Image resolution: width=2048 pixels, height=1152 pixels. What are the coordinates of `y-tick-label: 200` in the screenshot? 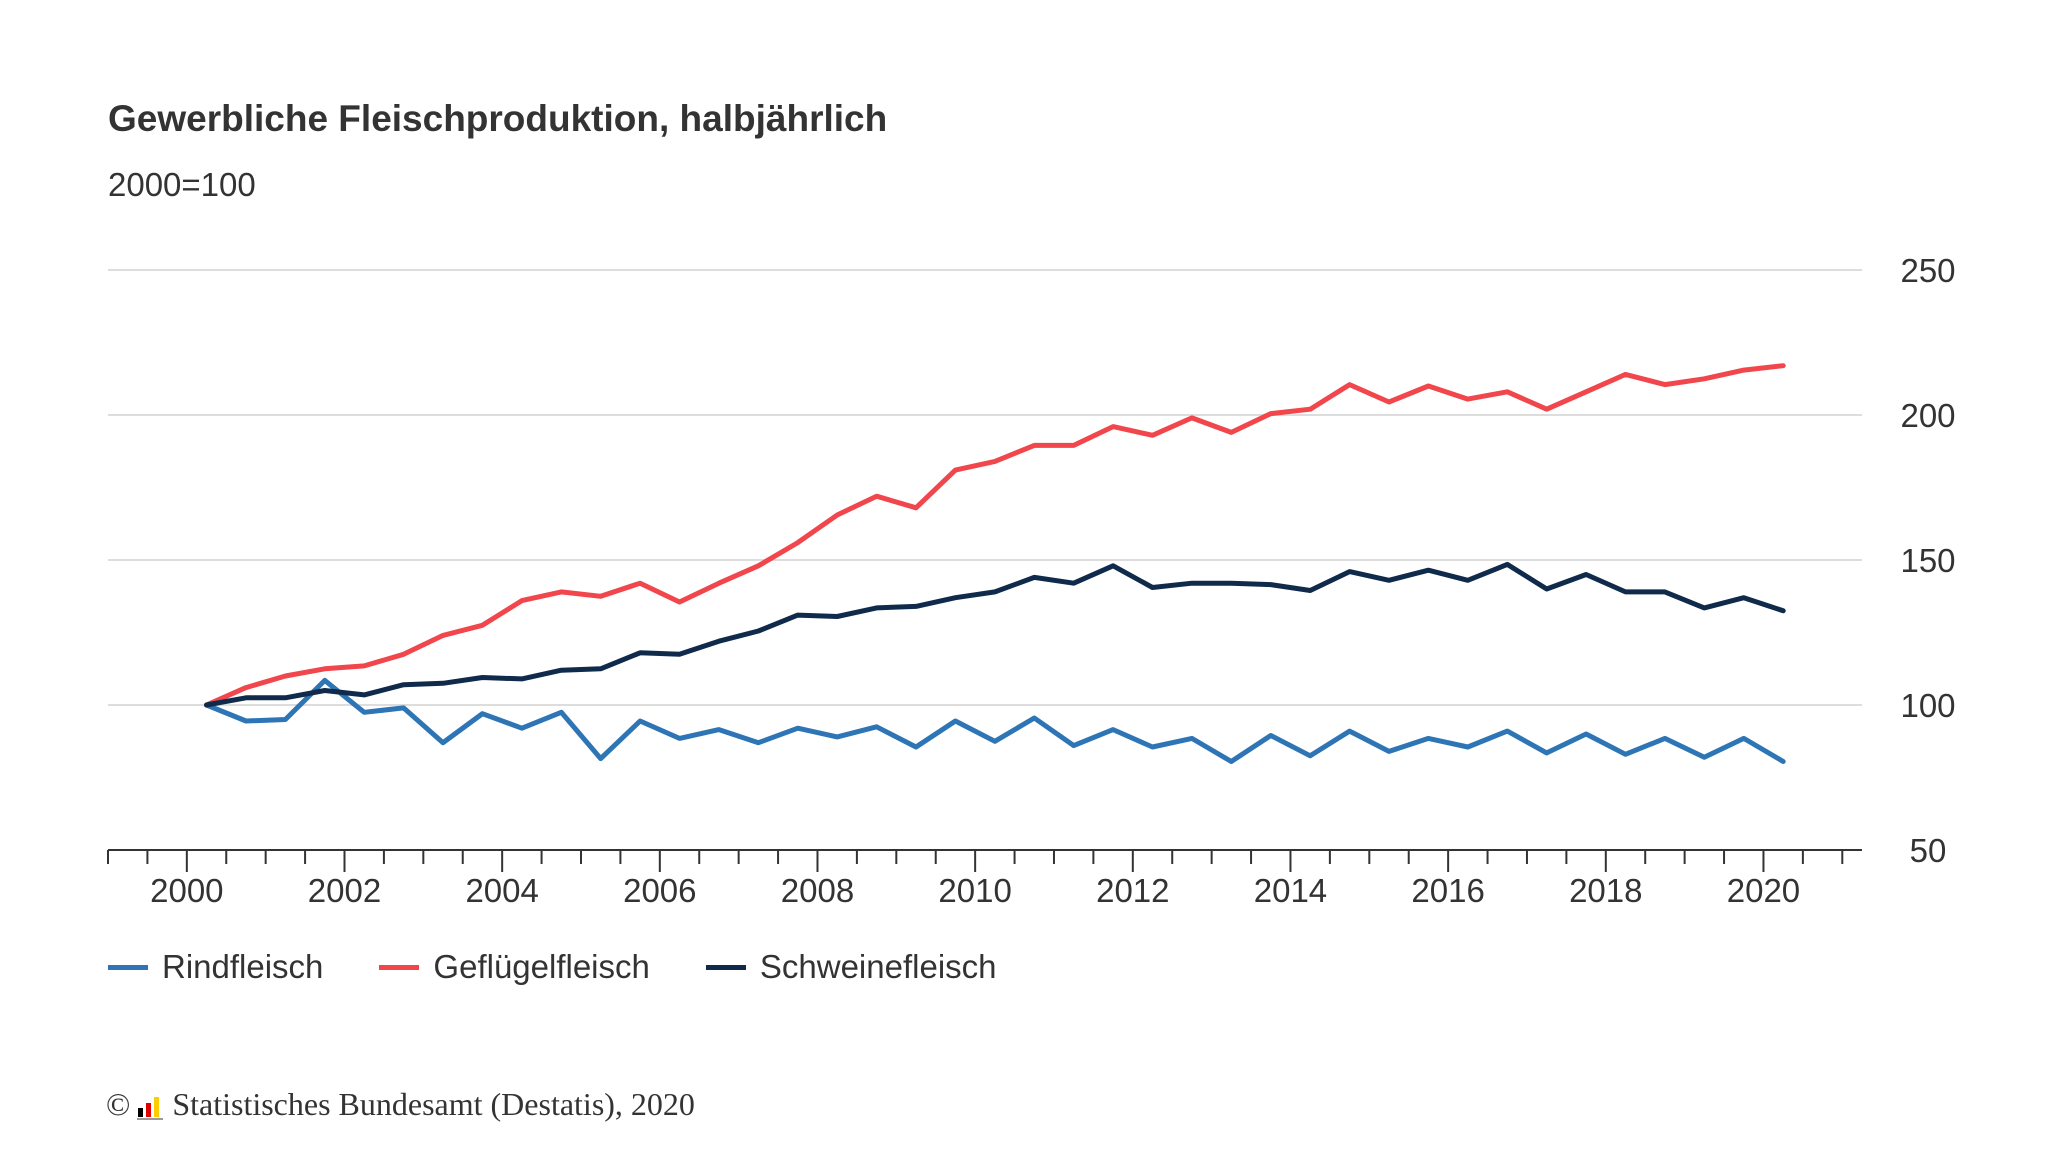 It's located at (1927, 415).